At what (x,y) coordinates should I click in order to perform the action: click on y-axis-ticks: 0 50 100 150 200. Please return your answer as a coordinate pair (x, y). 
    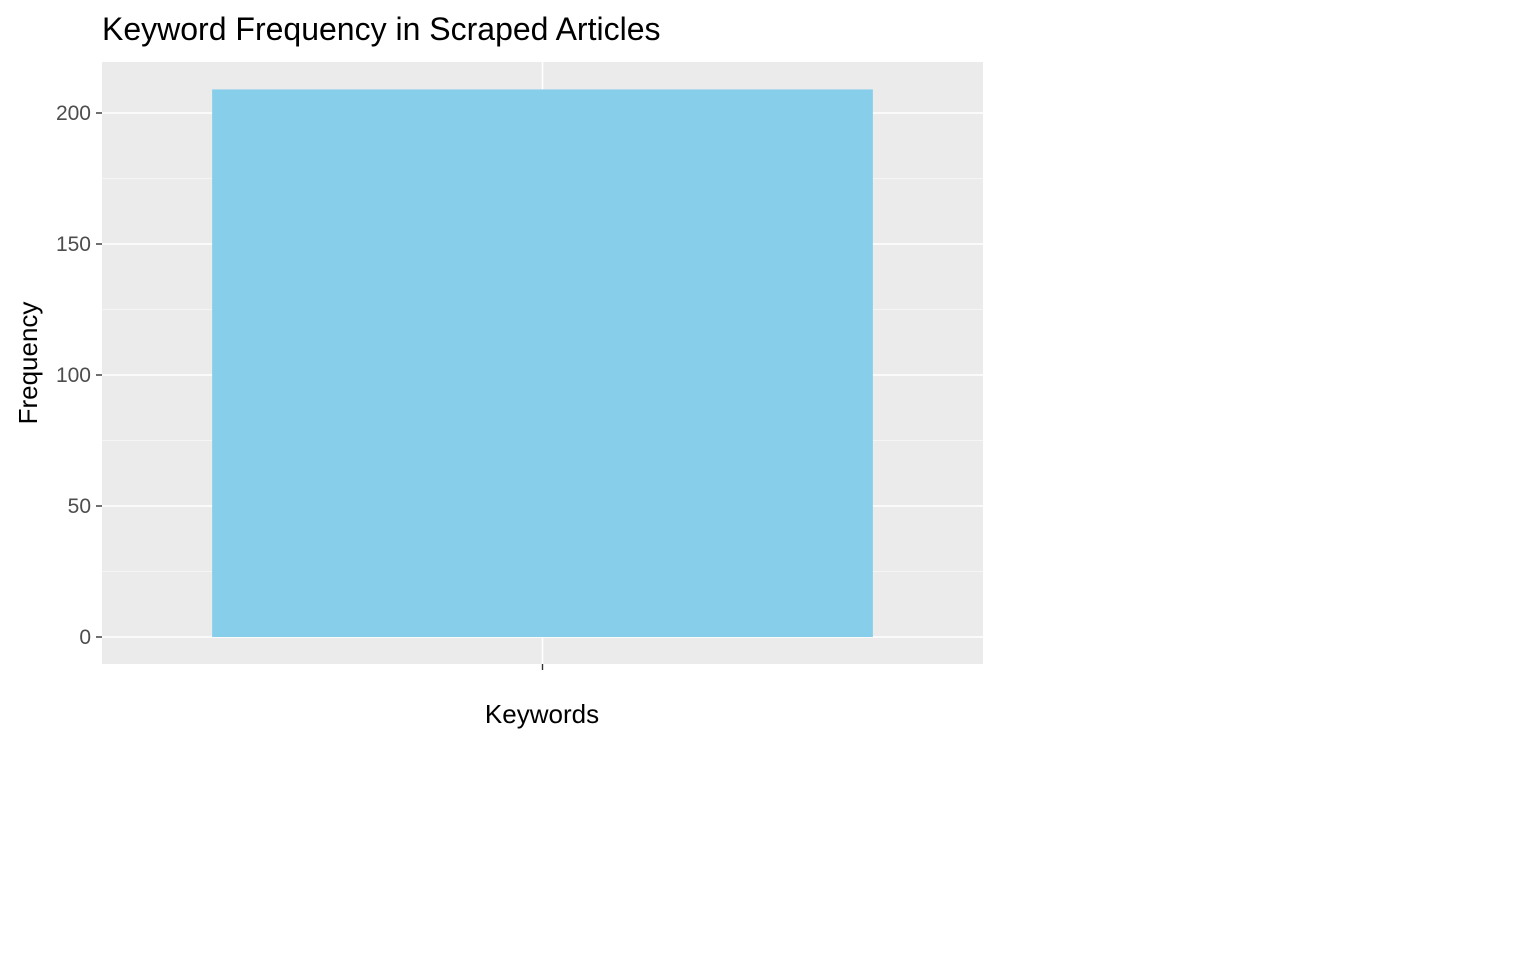
    Looking at the image, I should click on (79, 375).